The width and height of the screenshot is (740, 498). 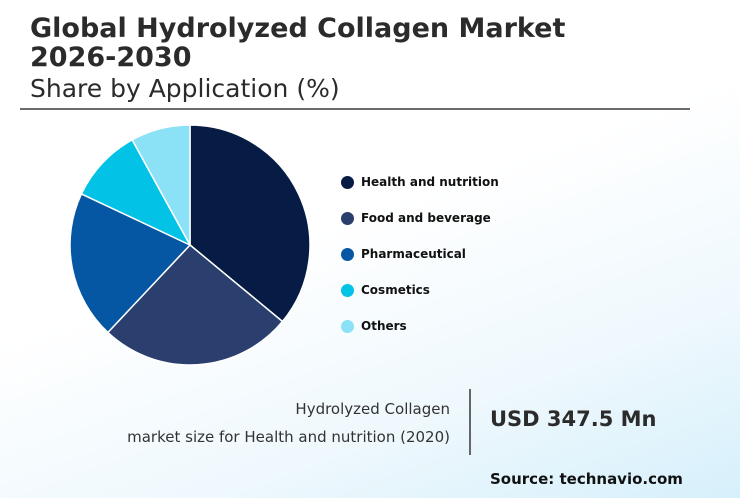 I want to click on pie-slice-cosmetics, so click(x=136, y=192).